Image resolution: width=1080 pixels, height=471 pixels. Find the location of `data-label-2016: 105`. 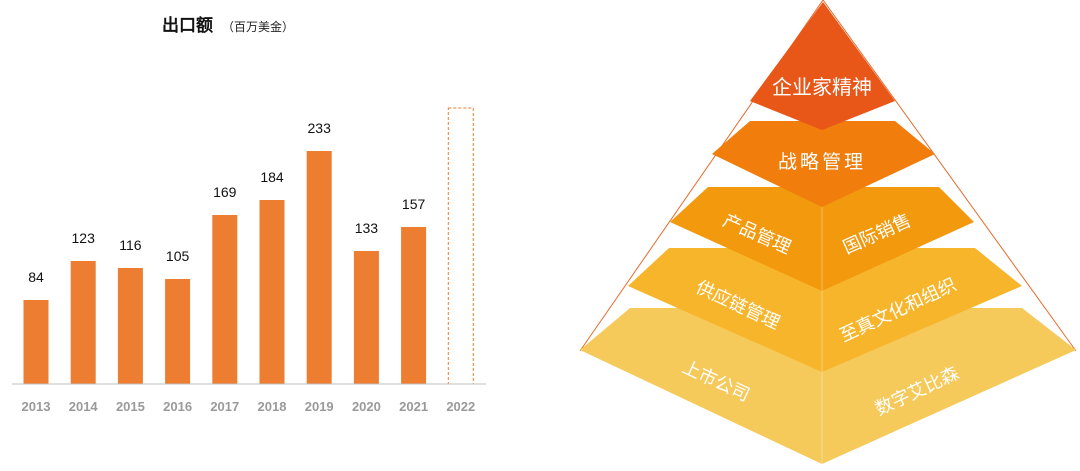

data-label-2016: 105 is located at coordinates (178, 256).